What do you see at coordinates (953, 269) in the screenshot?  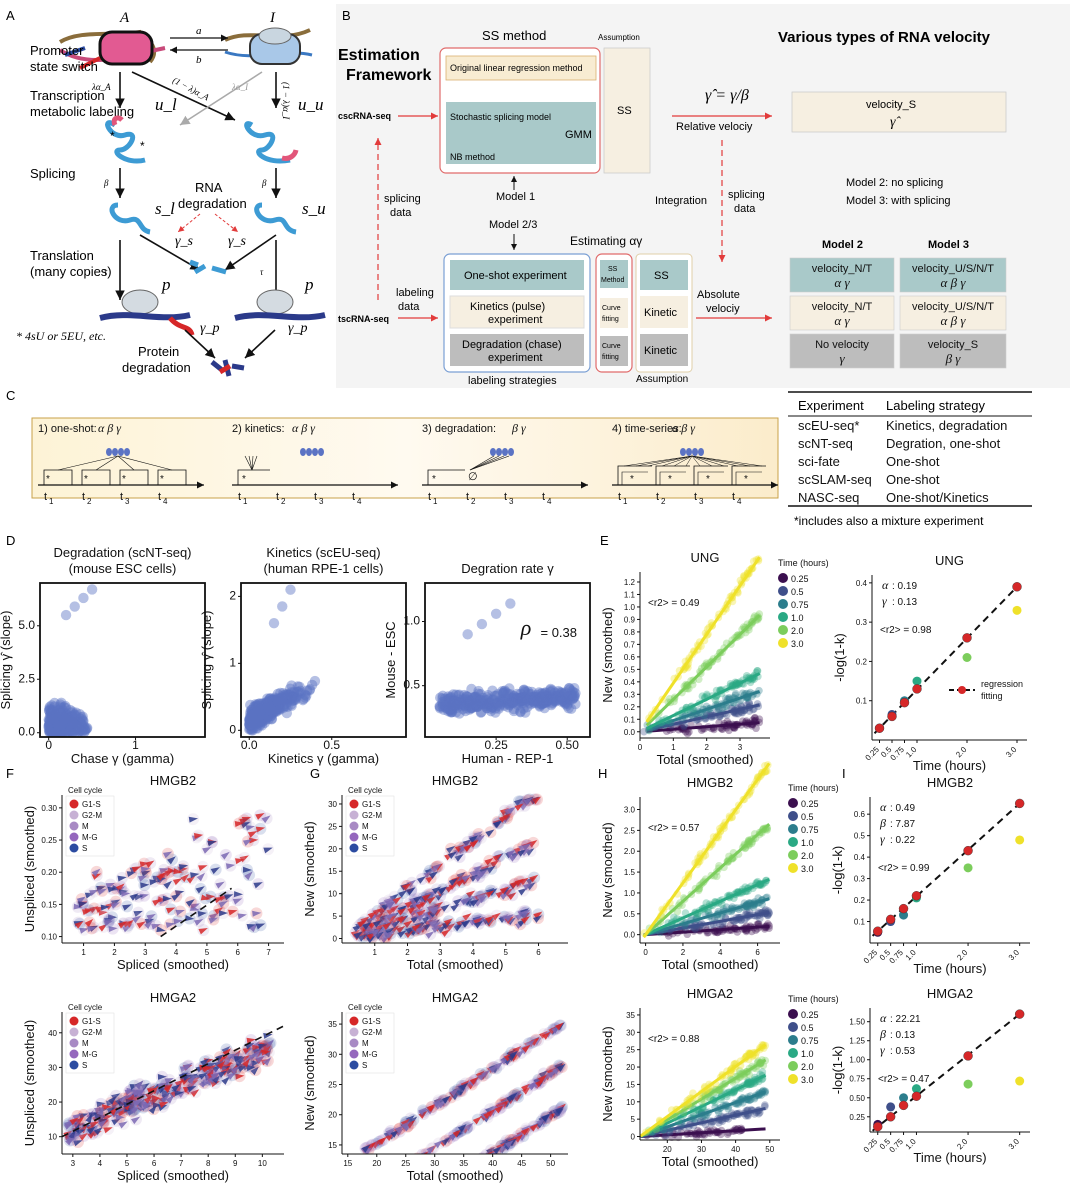 I see `velocity-model3-label: velocity_U/S/N/T` at bounding box center [953, 269].